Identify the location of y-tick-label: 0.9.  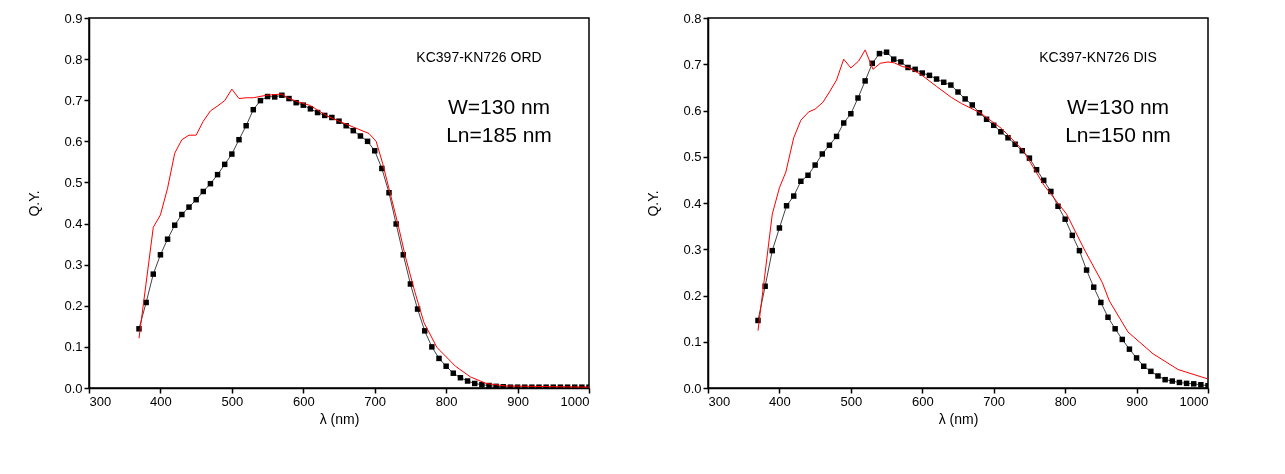
(73, 18).